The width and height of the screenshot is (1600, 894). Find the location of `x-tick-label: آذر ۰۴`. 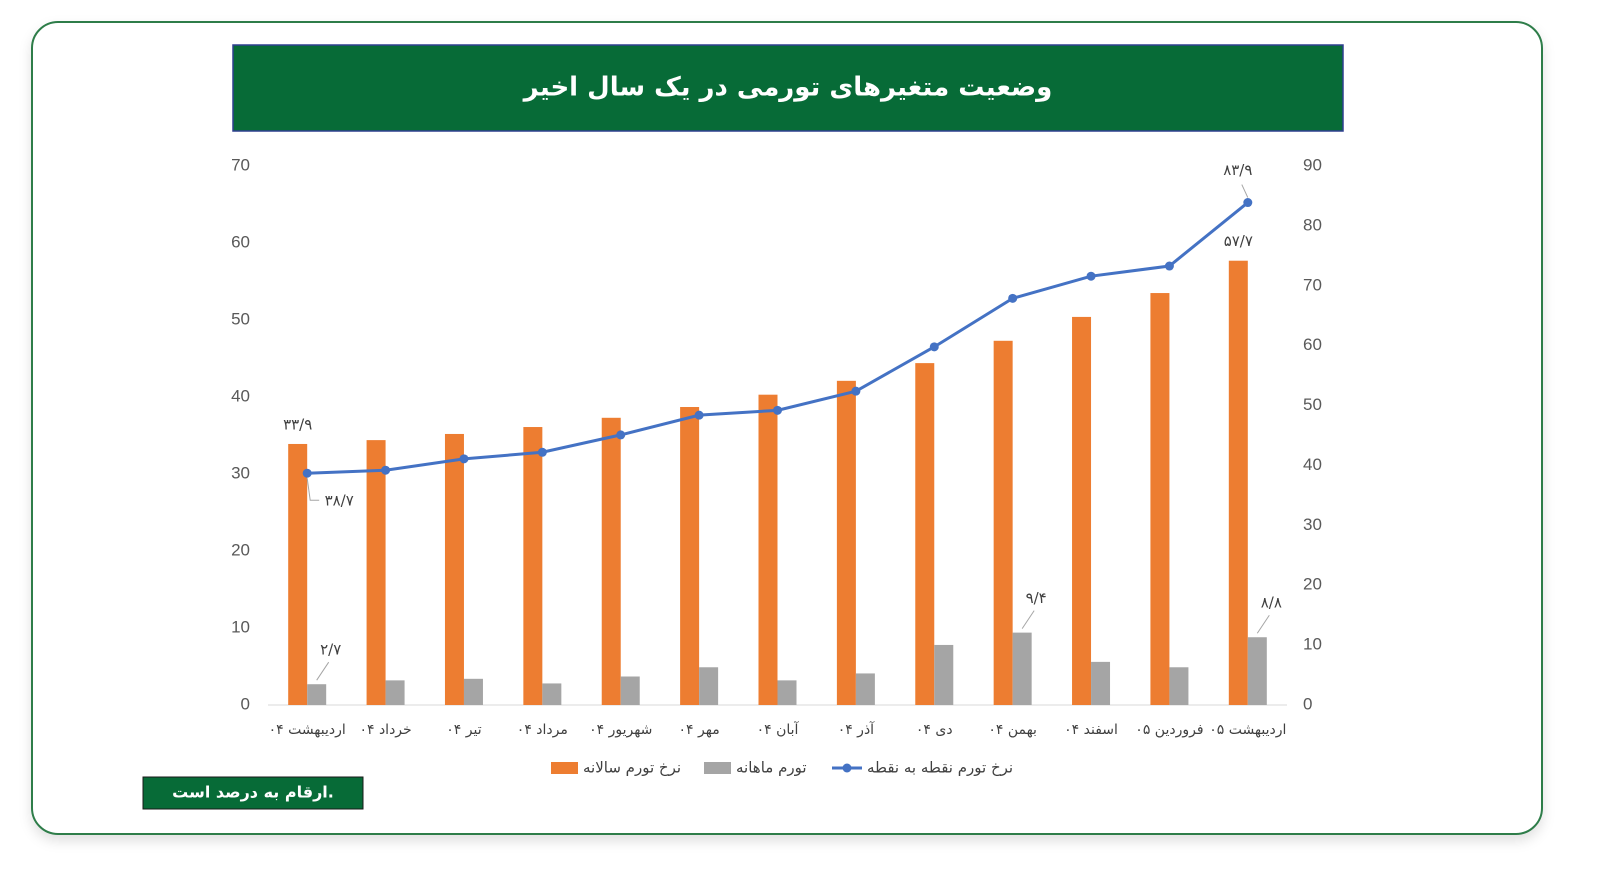

x-tick-label: آذر ۰۴ is located at coordinates (856, 729).